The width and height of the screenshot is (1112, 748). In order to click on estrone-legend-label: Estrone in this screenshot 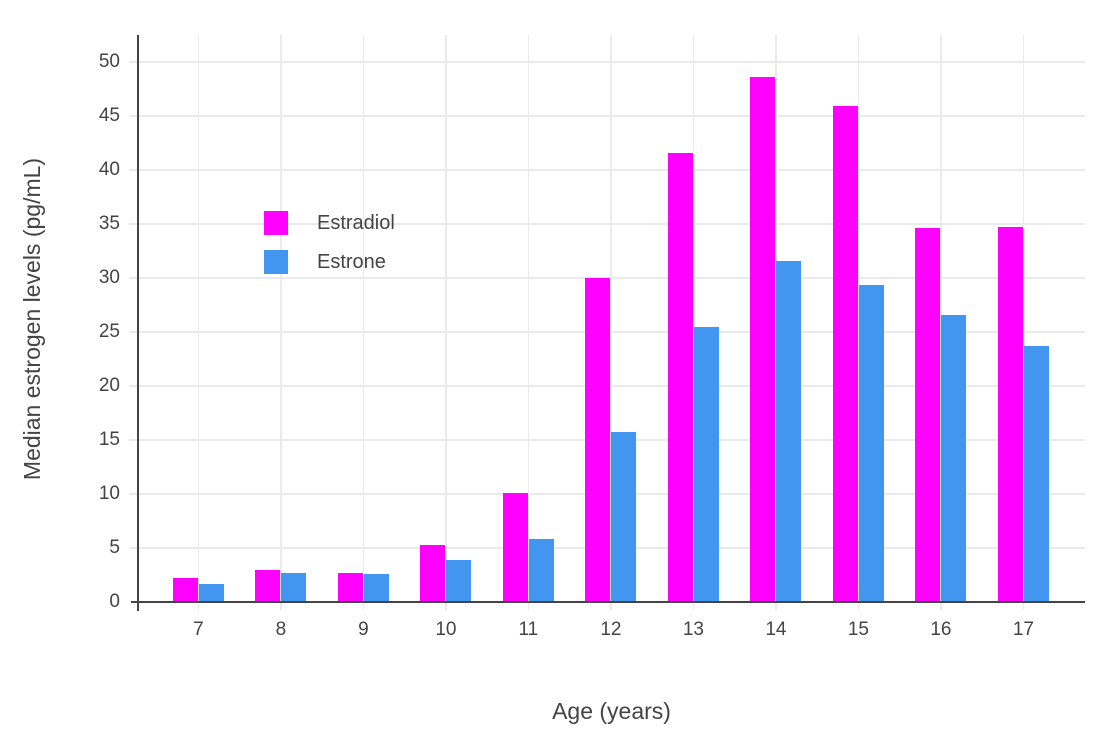, I will do `click(351, 261)`.